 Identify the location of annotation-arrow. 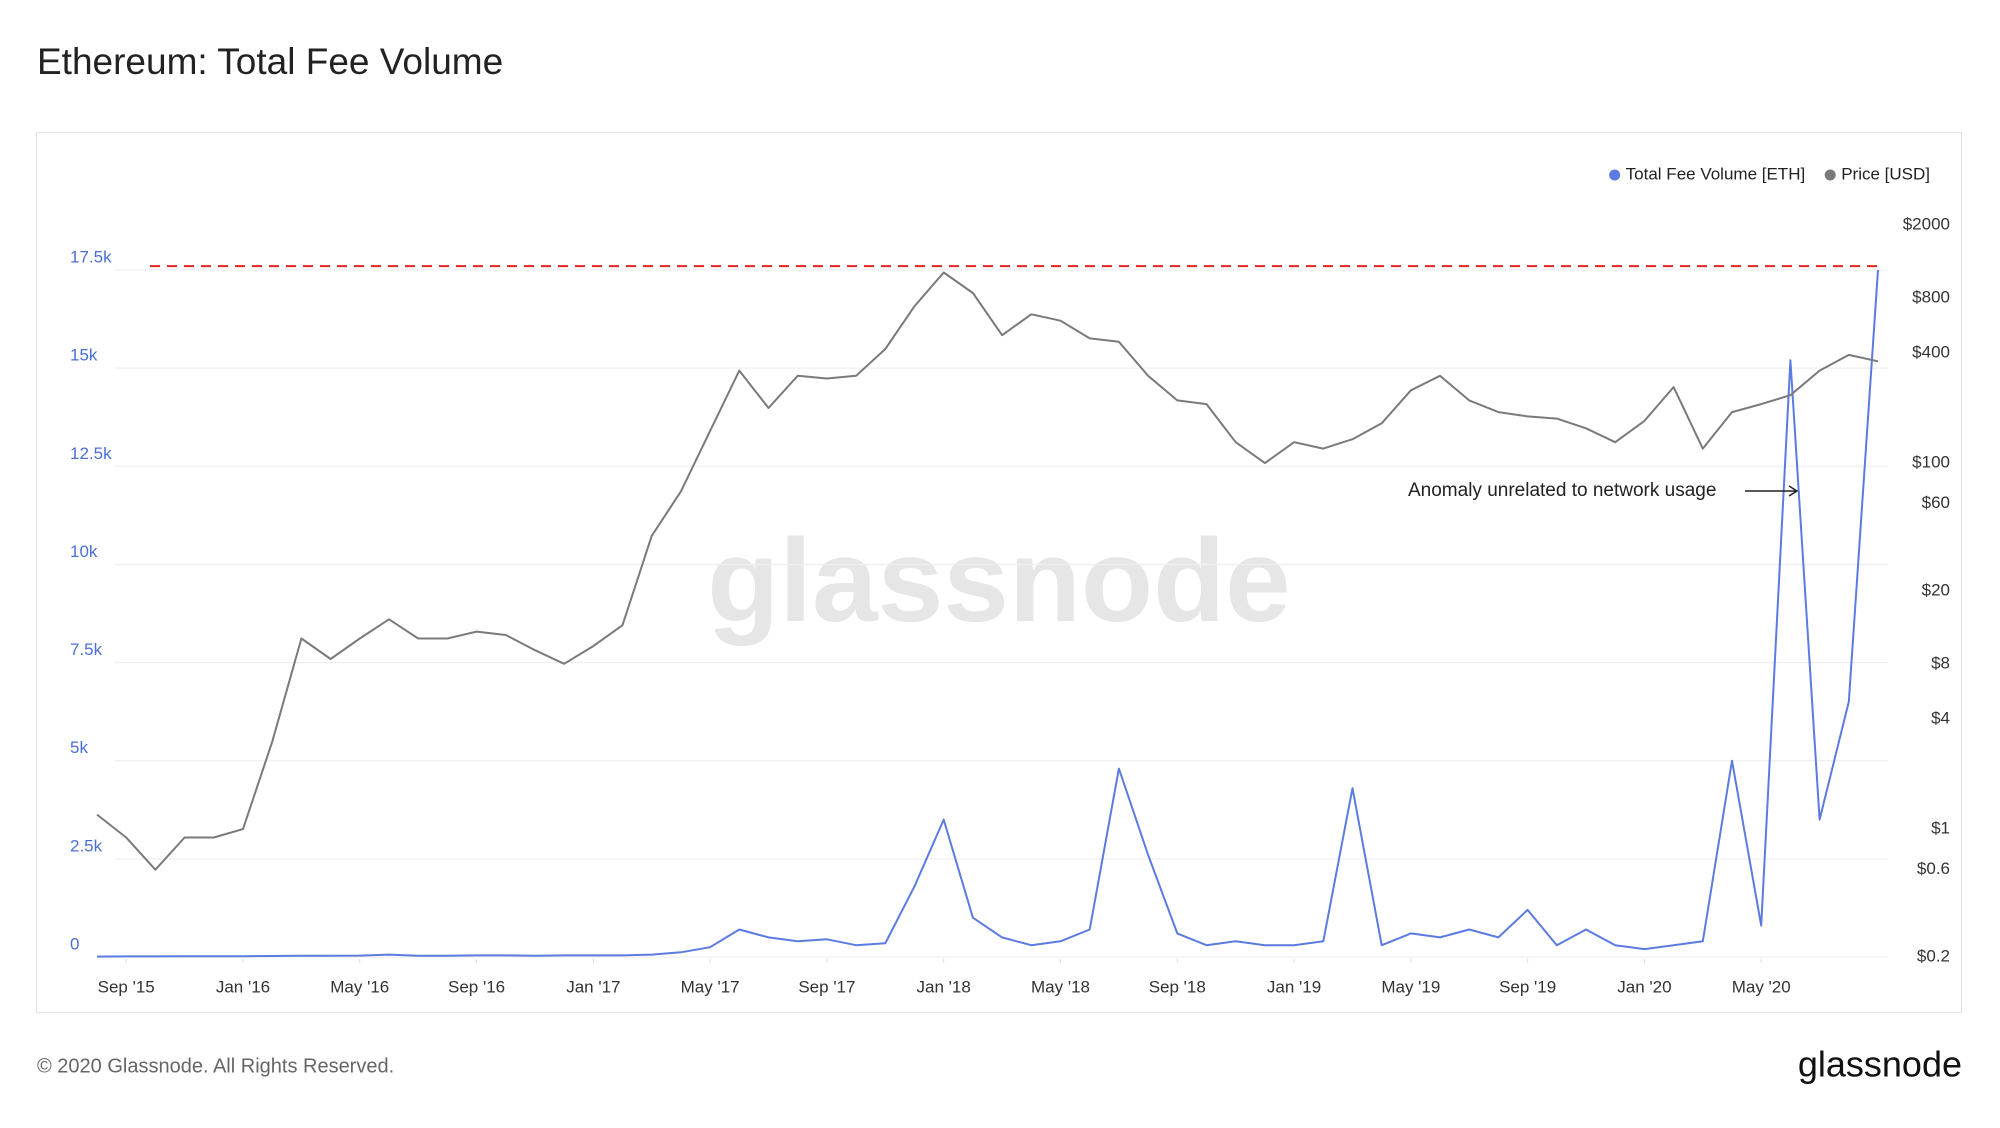
(1772, 491).